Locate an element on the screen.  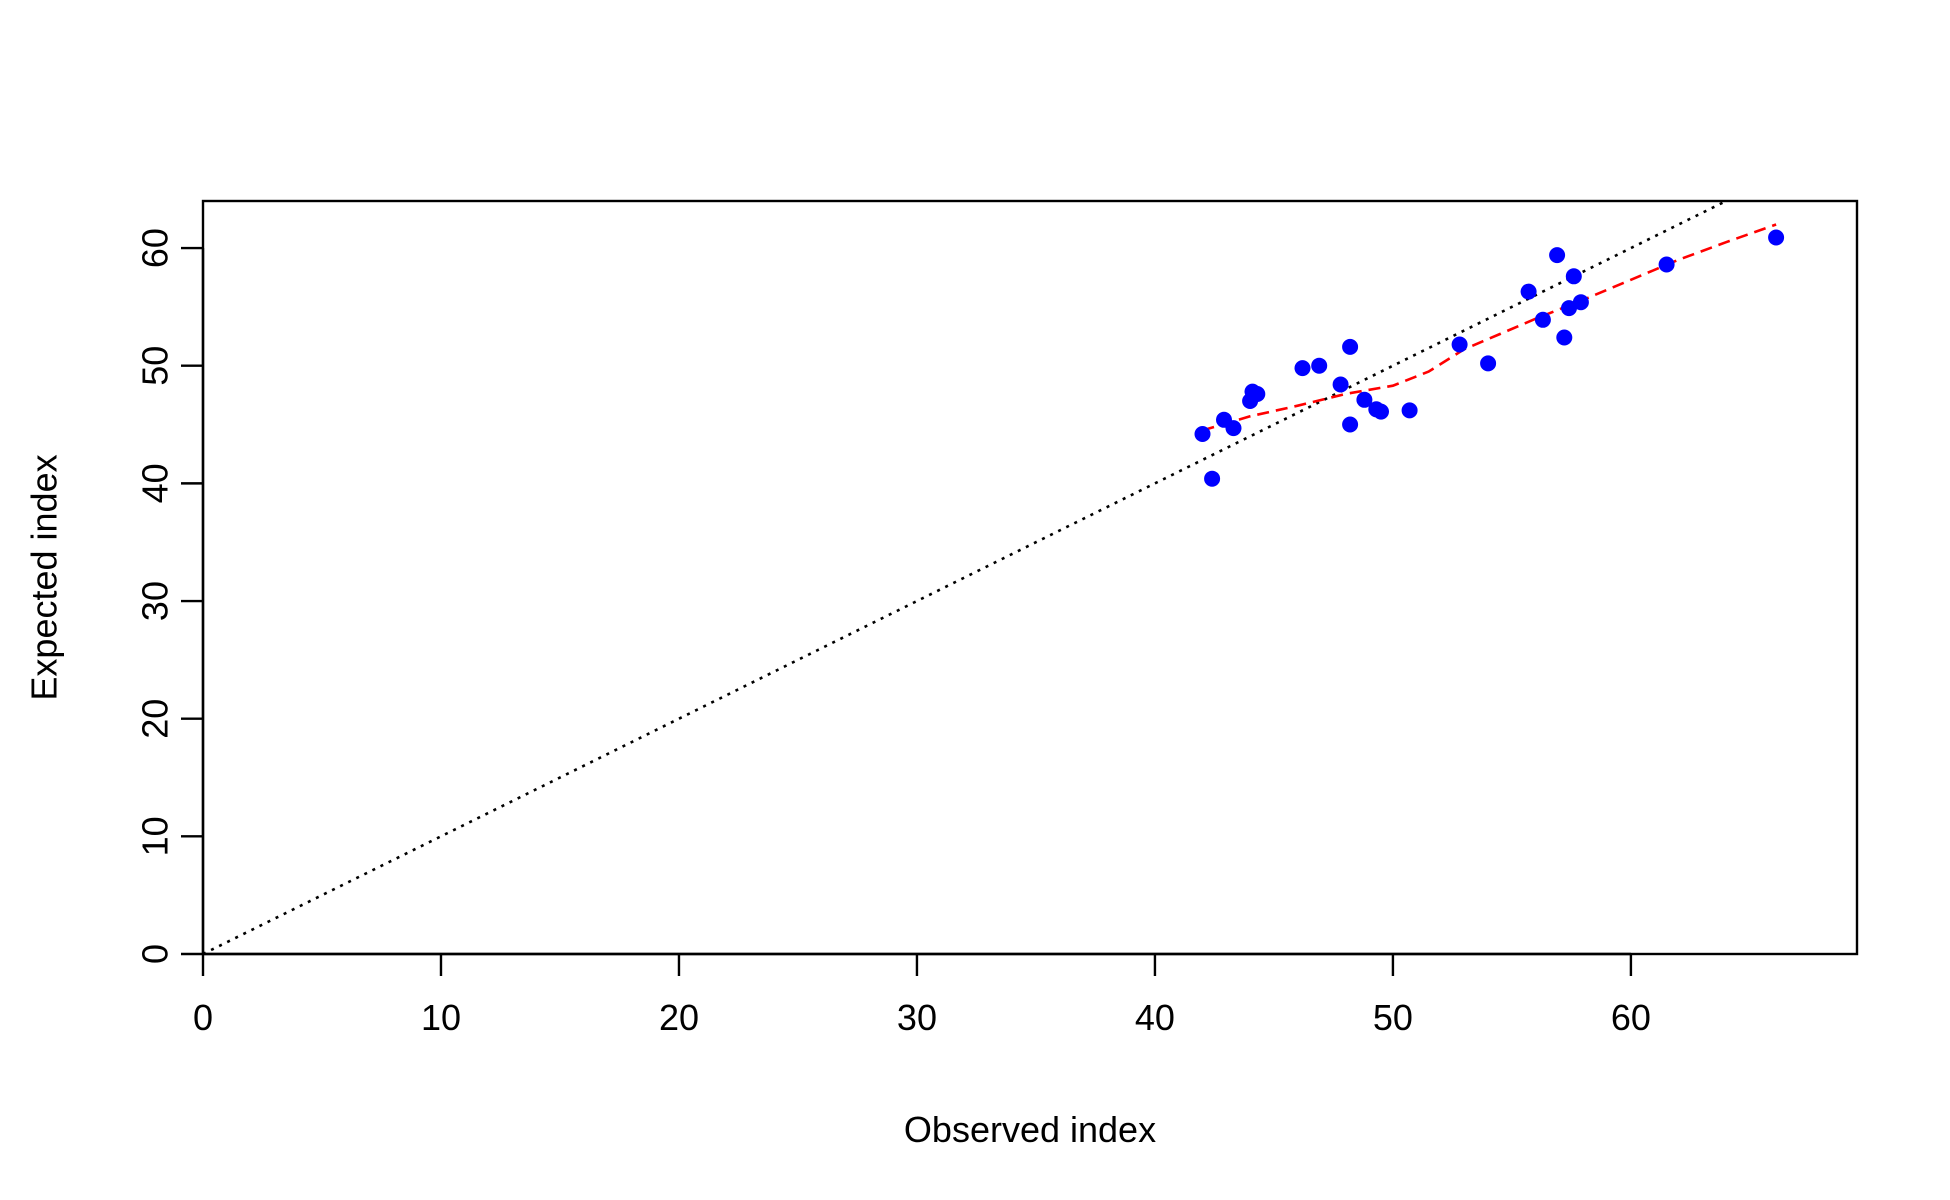
y-tick-label: 30 is located at coordinates (155, 601).